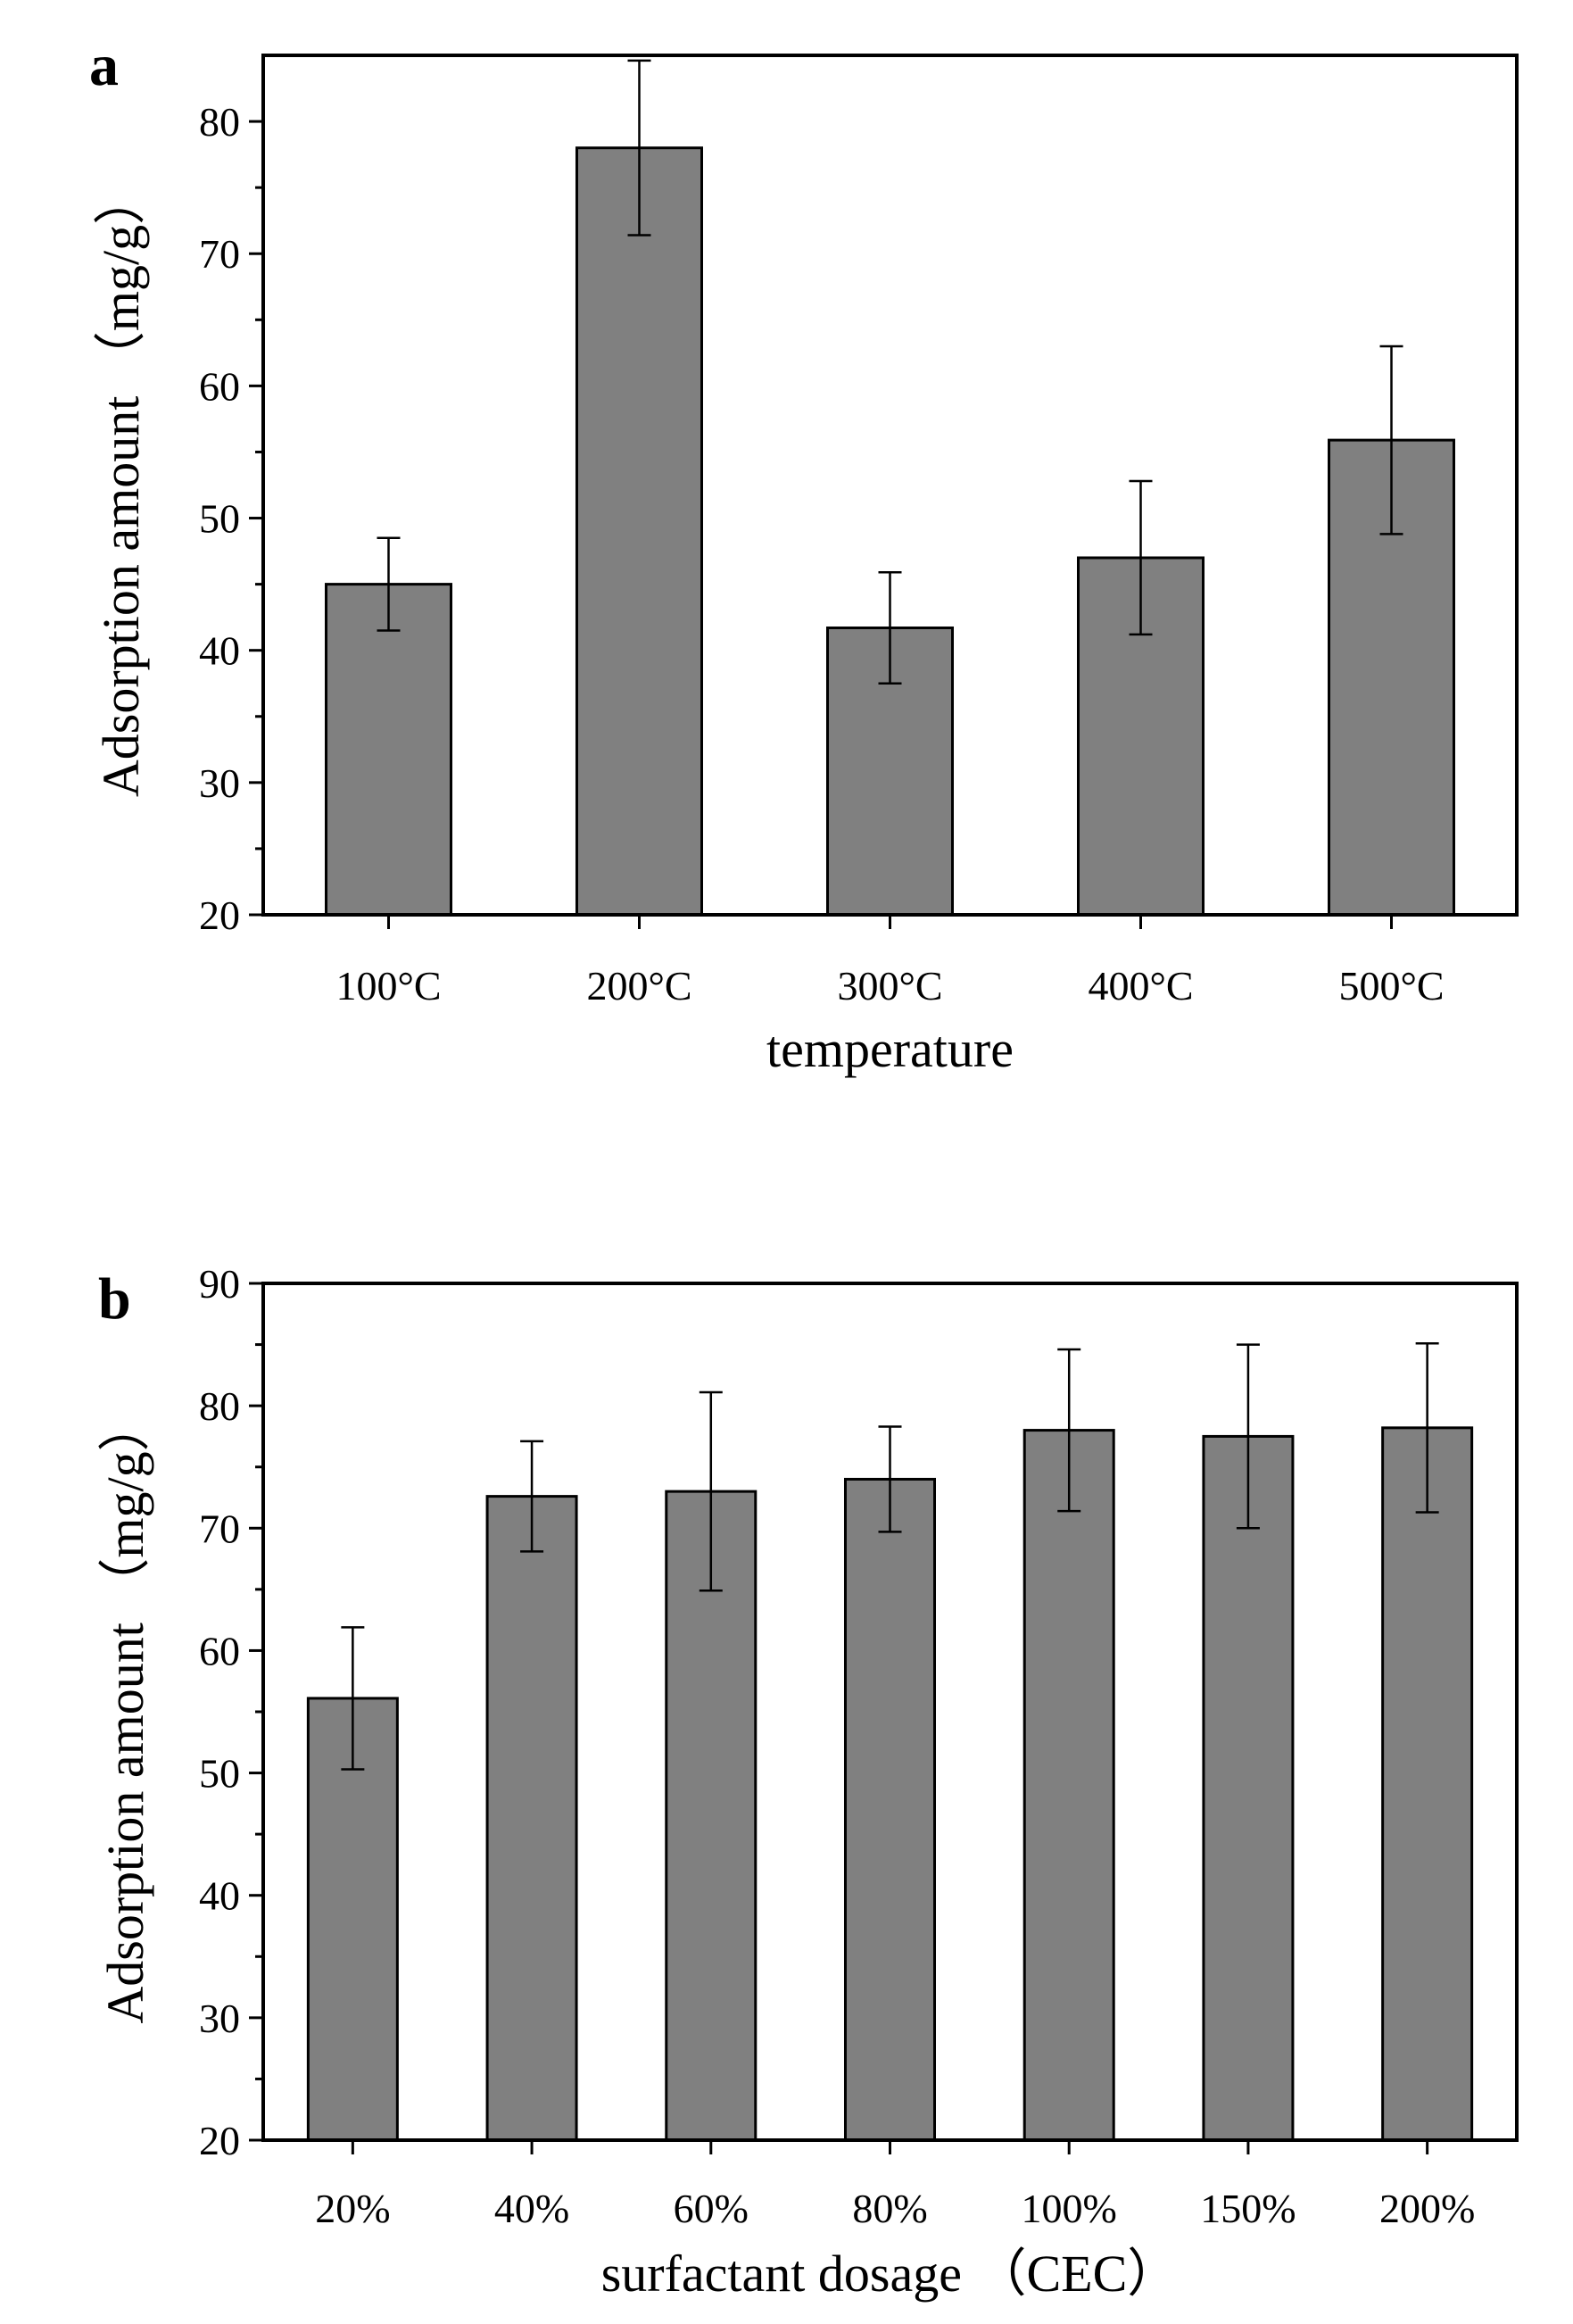  I want to click on bar-200%, so click(1427, 1784).